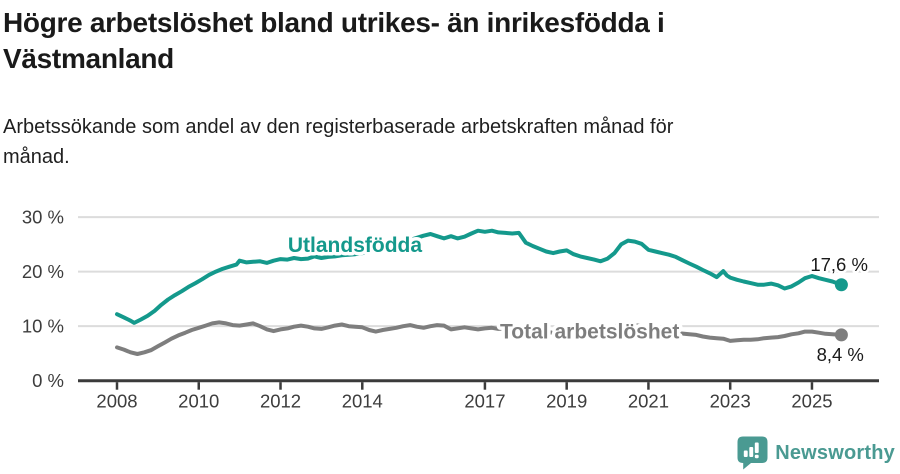 The width and height of the screenshot is (900, 474). Describe the element at coordinates (648, 401) in the screenshot. I see `x-axis-tick-label: 2021` at that location.